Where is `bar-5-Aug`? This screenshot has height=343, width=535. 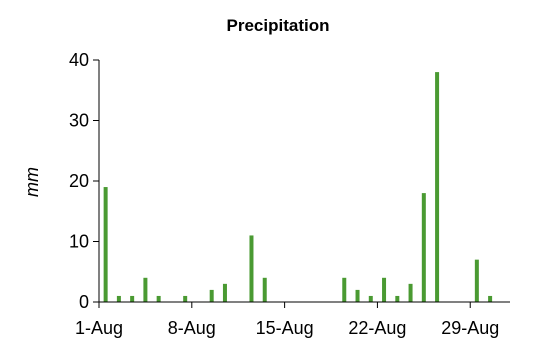
bar-5-Aug is located at coordinates (158, 298).